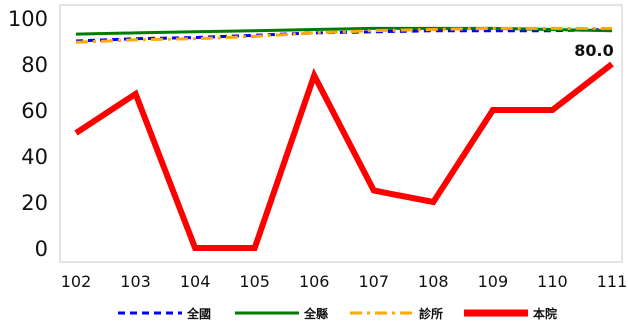  I want to click on y-tick-label: 0, so click(41, 249).